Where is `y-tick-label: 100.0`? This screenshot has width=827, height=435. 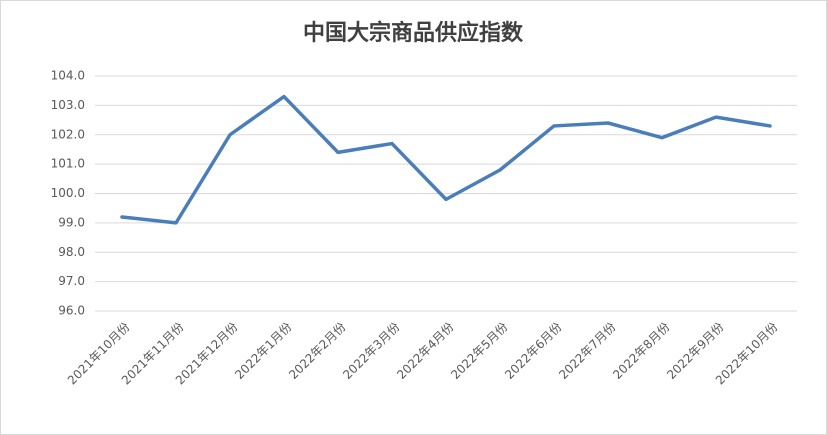 y-tick-label: 100.0 is located at coordinates (68, 193).